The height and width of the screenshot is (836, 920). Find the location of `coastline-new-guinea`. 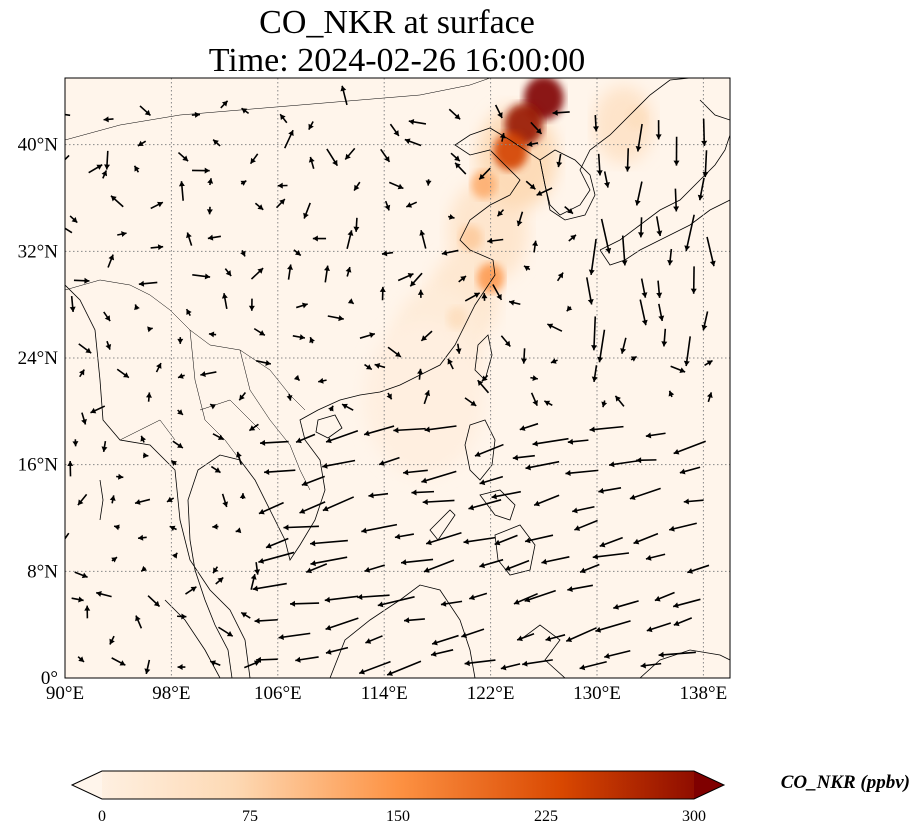

coastline-new-guinea is located at coordinates (684, 663).